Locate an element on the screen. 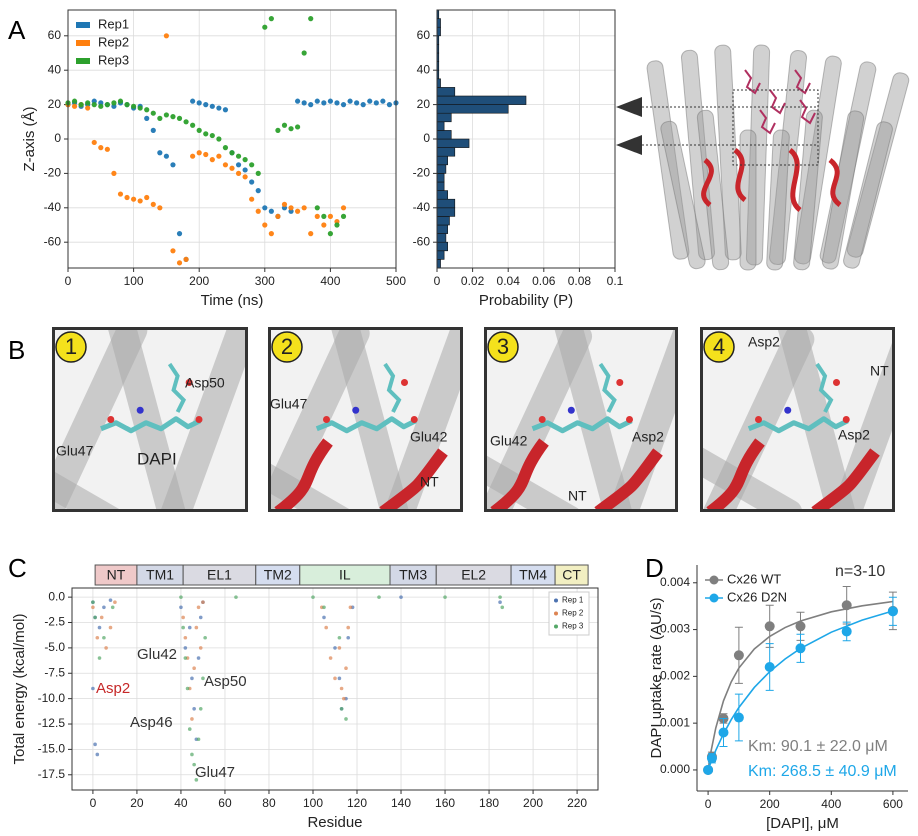 The width and height of the screenshot is (918, 836). y-tick-label: 0 is located at coordinates (426, 138).